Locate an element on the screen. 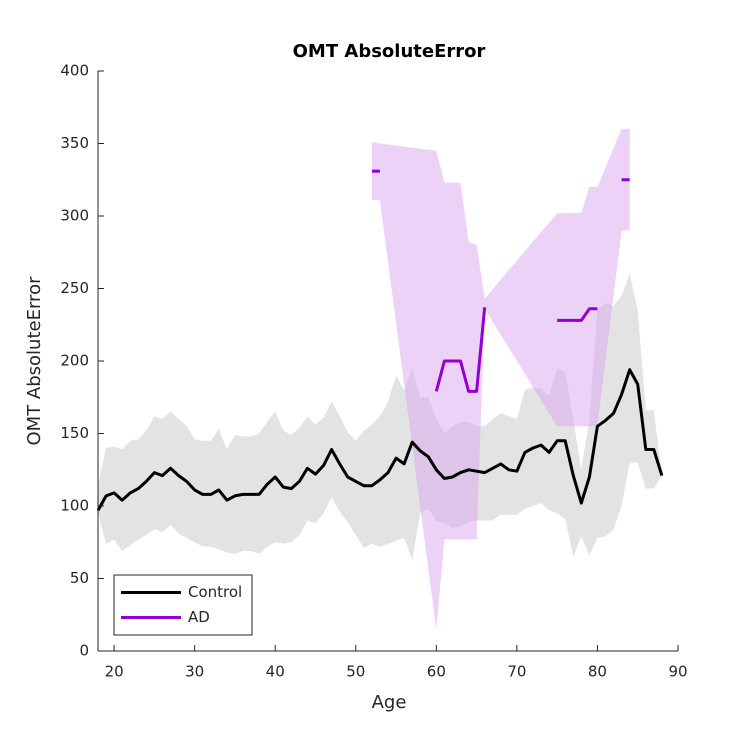  x-tick-label: 20 is located at coordinates (114, 672).